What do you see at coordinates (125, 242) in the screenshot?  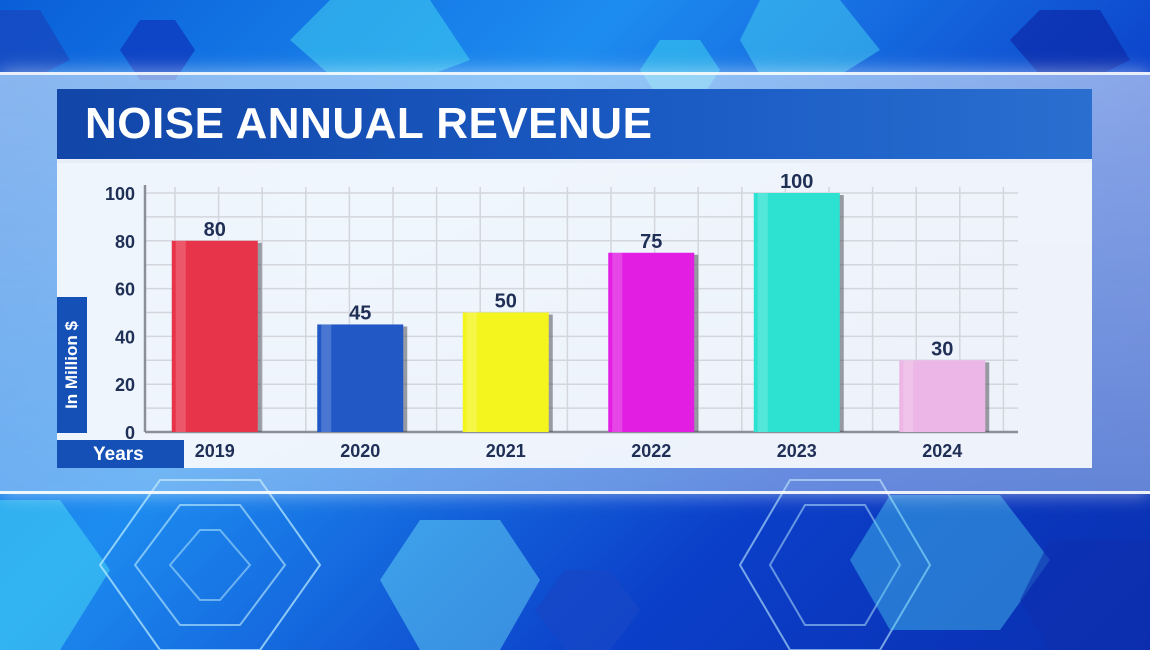 I see `y-tick-label: 80` at bounding box center [125, 242].